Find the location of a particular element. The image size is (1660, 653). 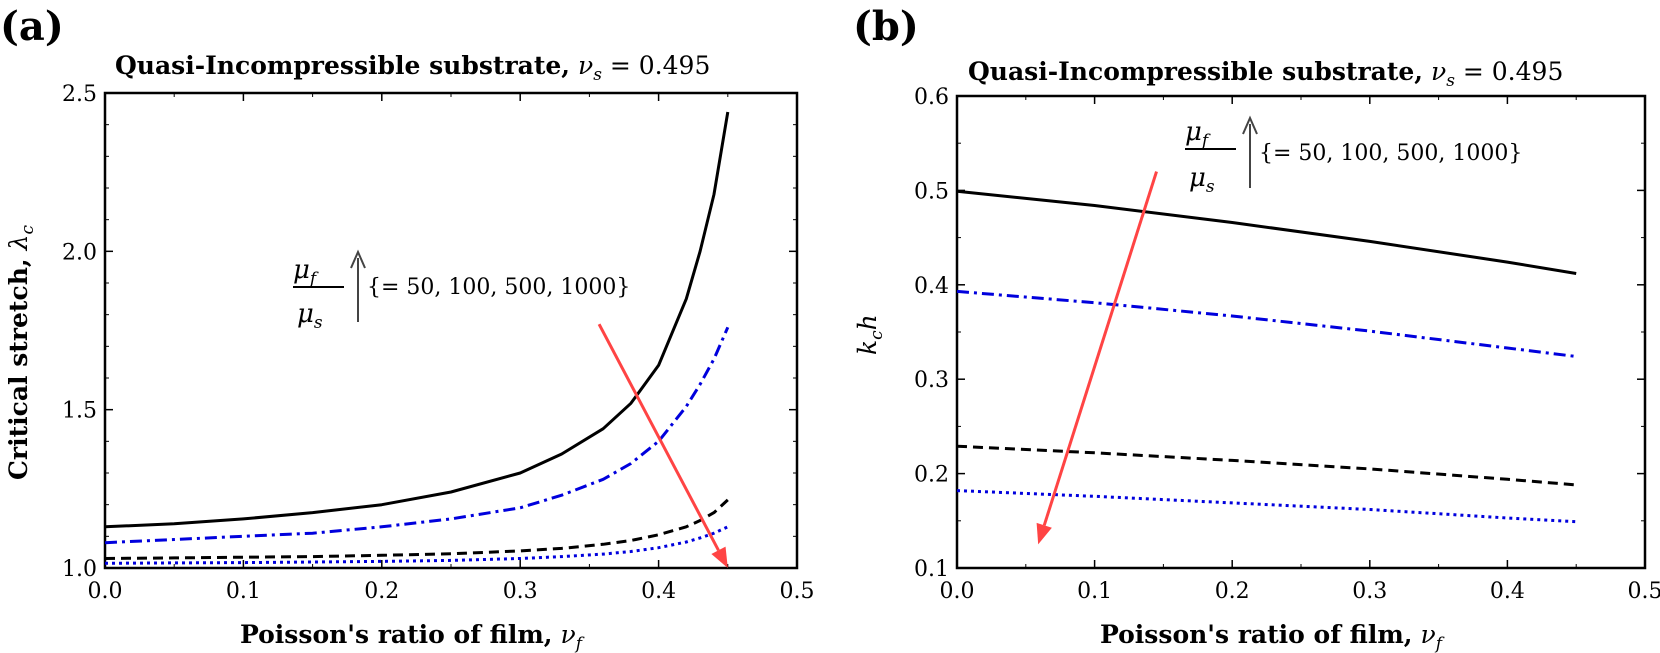

panel-b-ytick-label: 0.6 is located at coordinates (931, 97).